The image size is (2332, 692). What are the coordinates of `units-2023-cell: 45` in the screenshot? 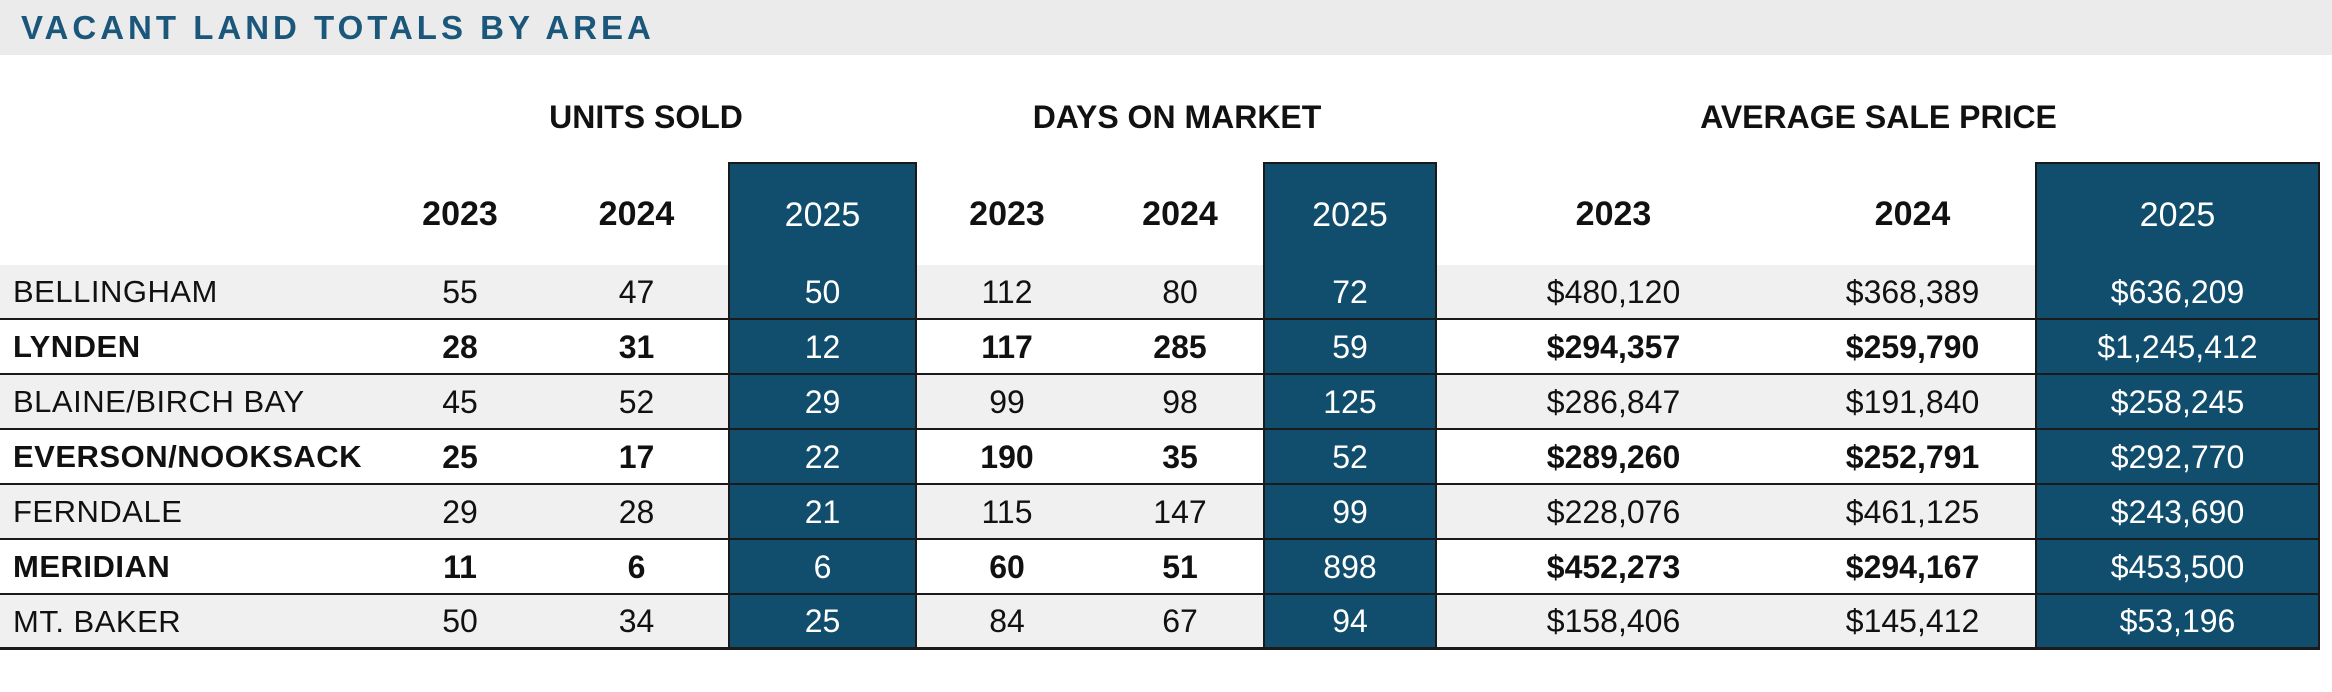 It's located at (460, 402).